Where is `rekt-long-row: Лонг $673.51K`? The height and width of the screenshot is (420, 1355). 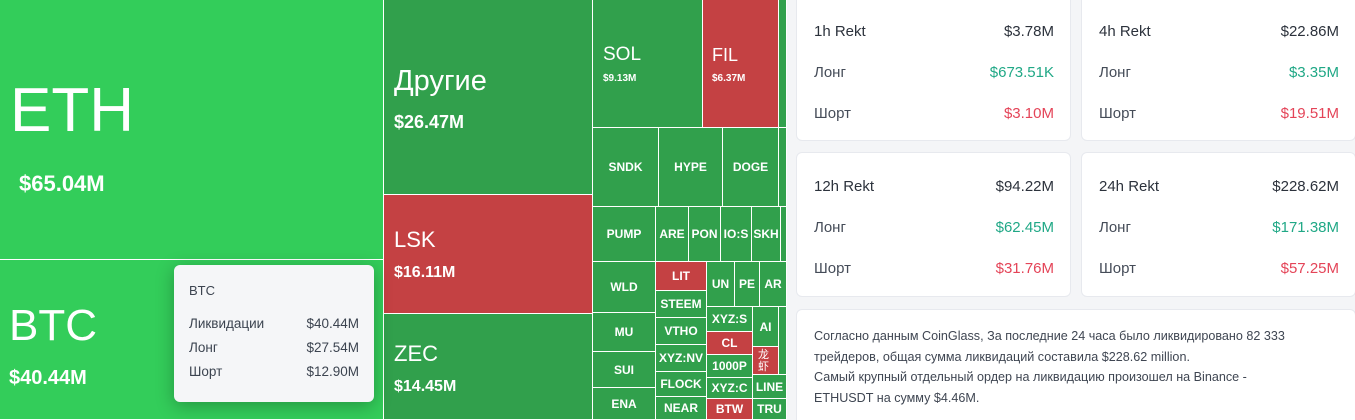 rekt-long-row: Лонг $673.51K is located at coordinates (934, 72).